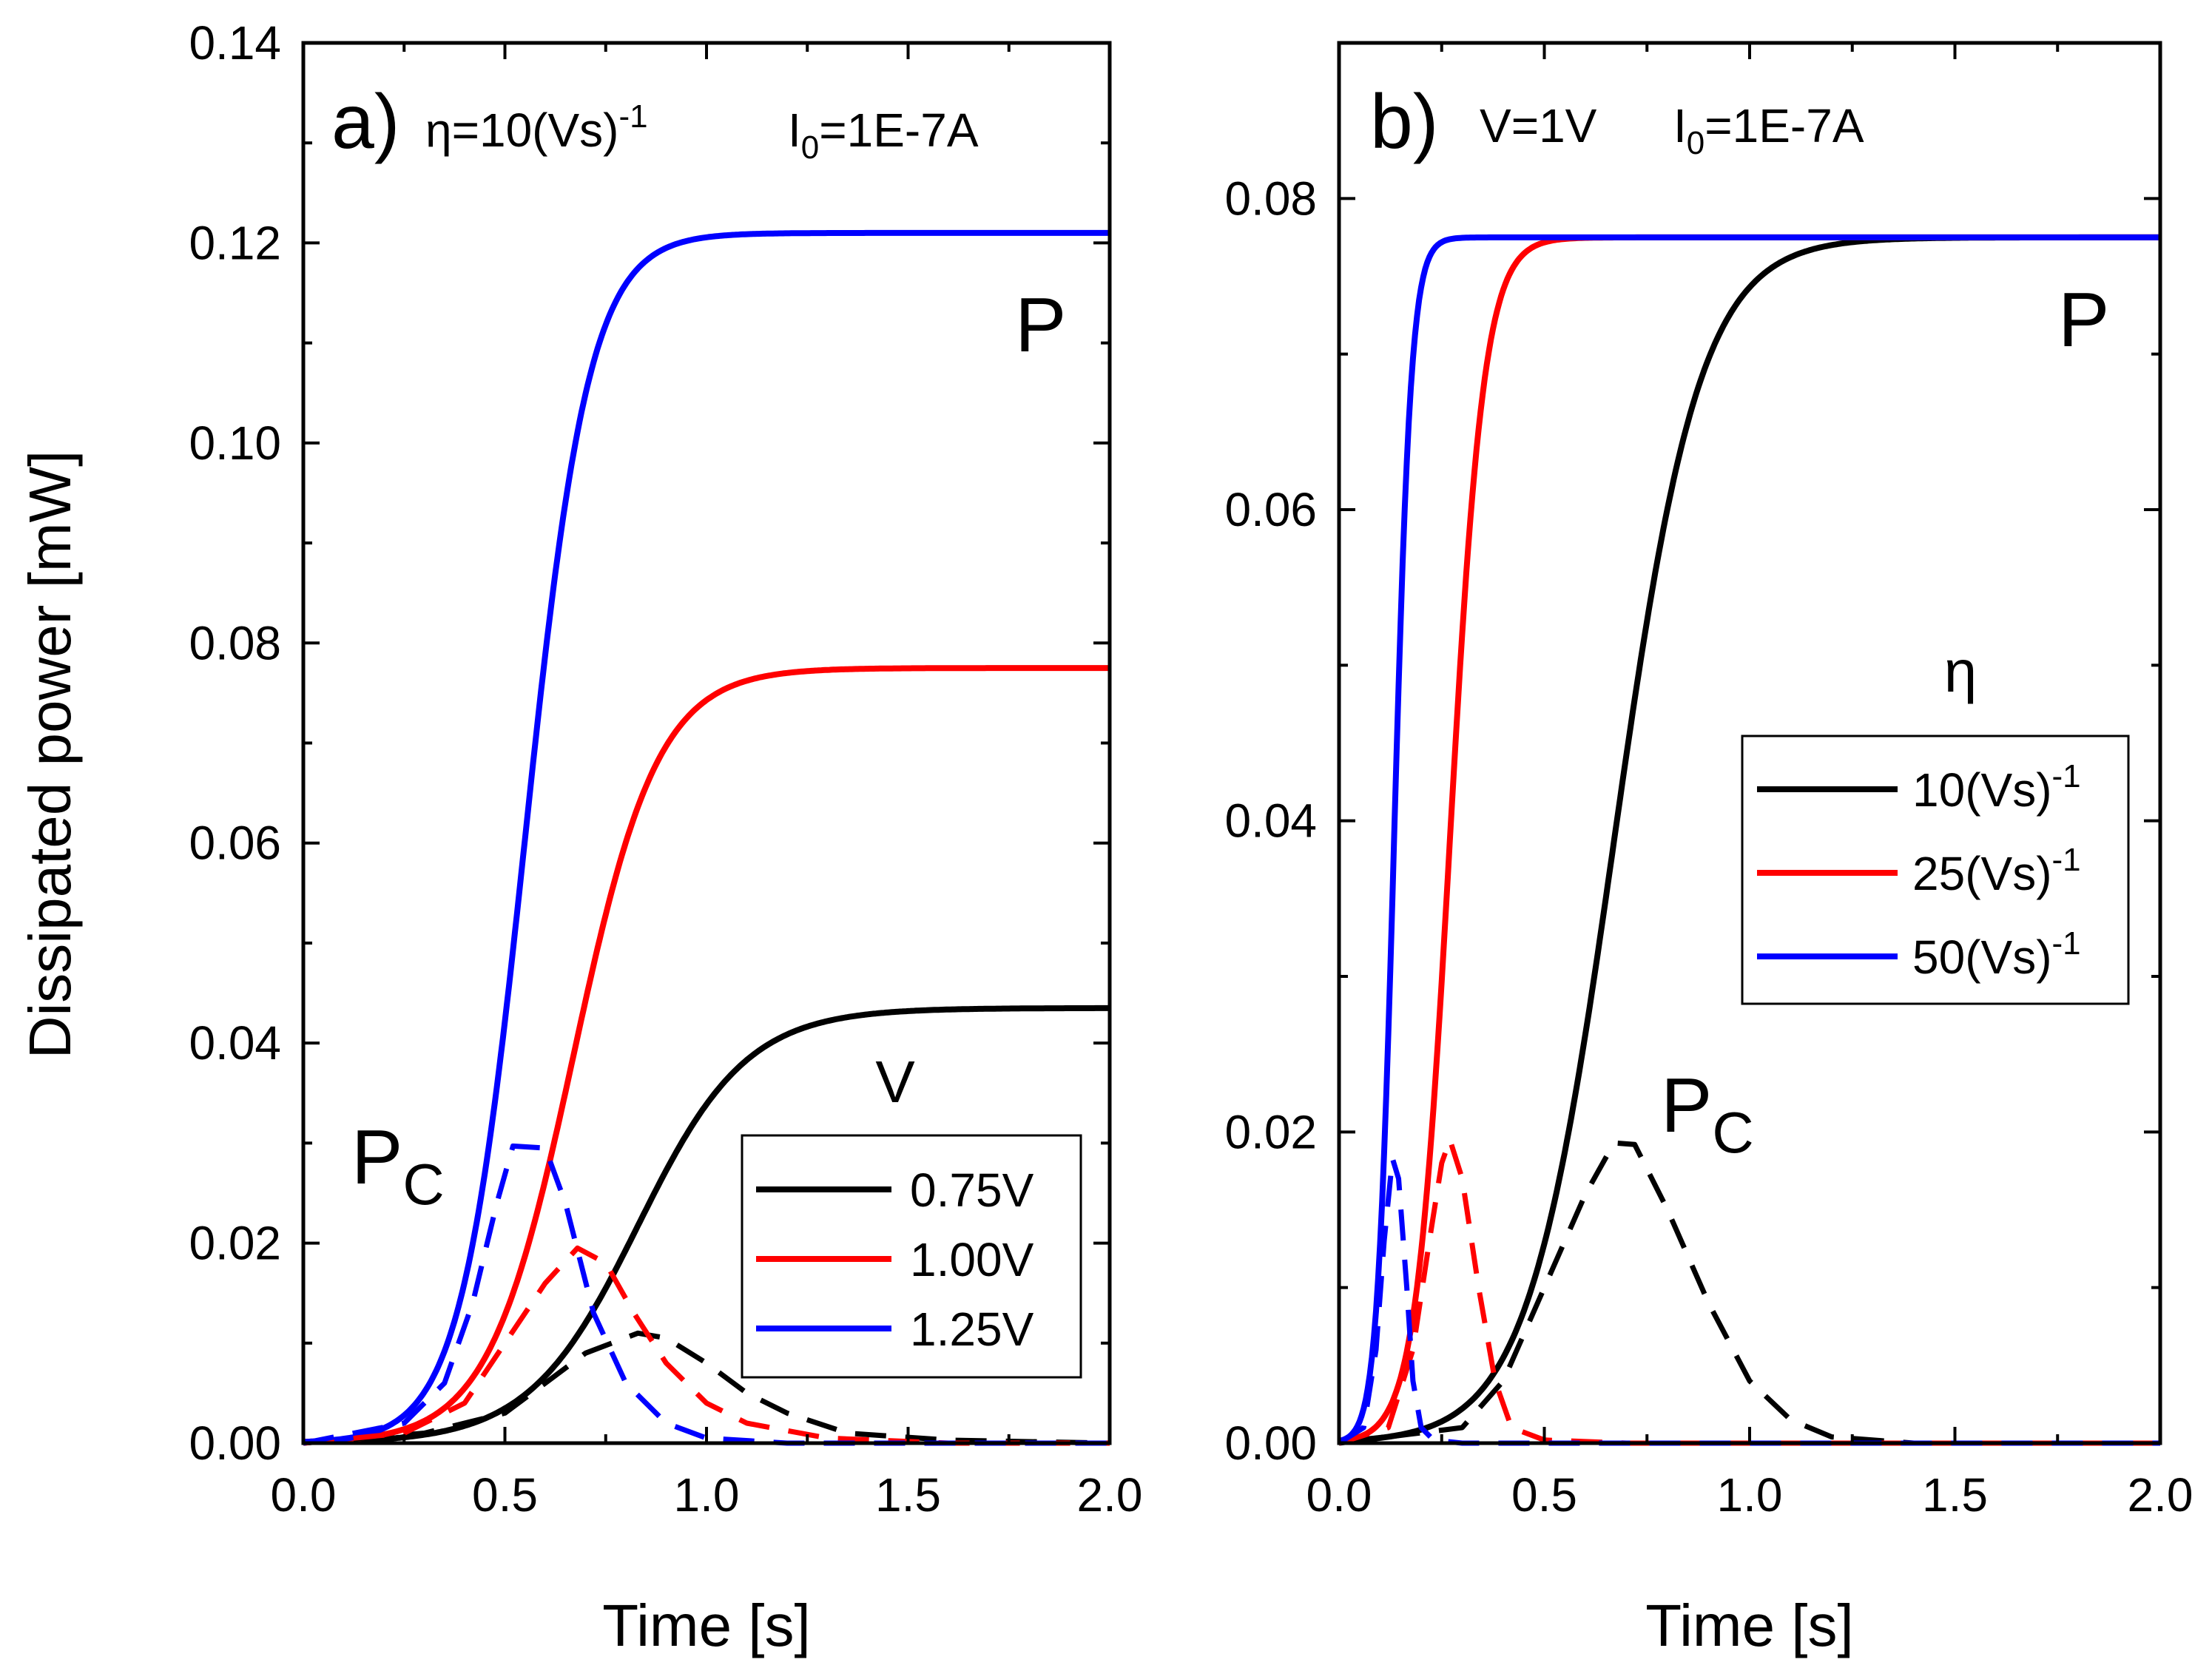 The width and height of the screenshot is (2212, 1668). What do you see at coordinates (895, 1260) in the screenshot?
I see `panel-a-legend-entry-1: 1.00V` at bounding box center [895, 1260].